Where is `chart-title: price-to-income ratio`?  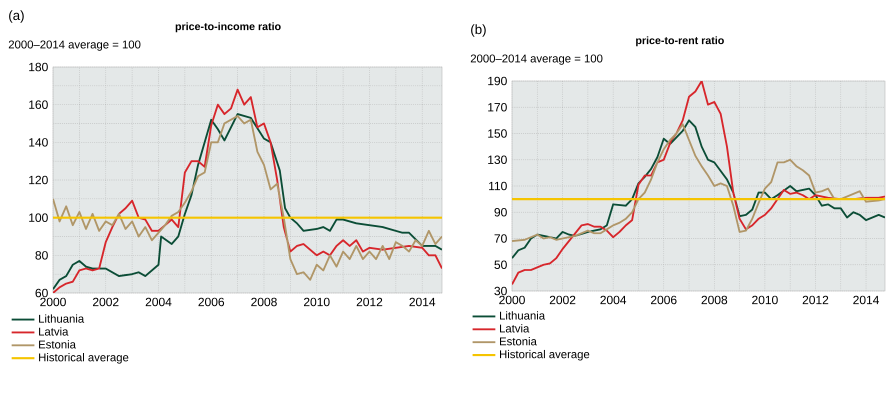 chart-title: price-to-income ratio is located at coordinates (228, 27).